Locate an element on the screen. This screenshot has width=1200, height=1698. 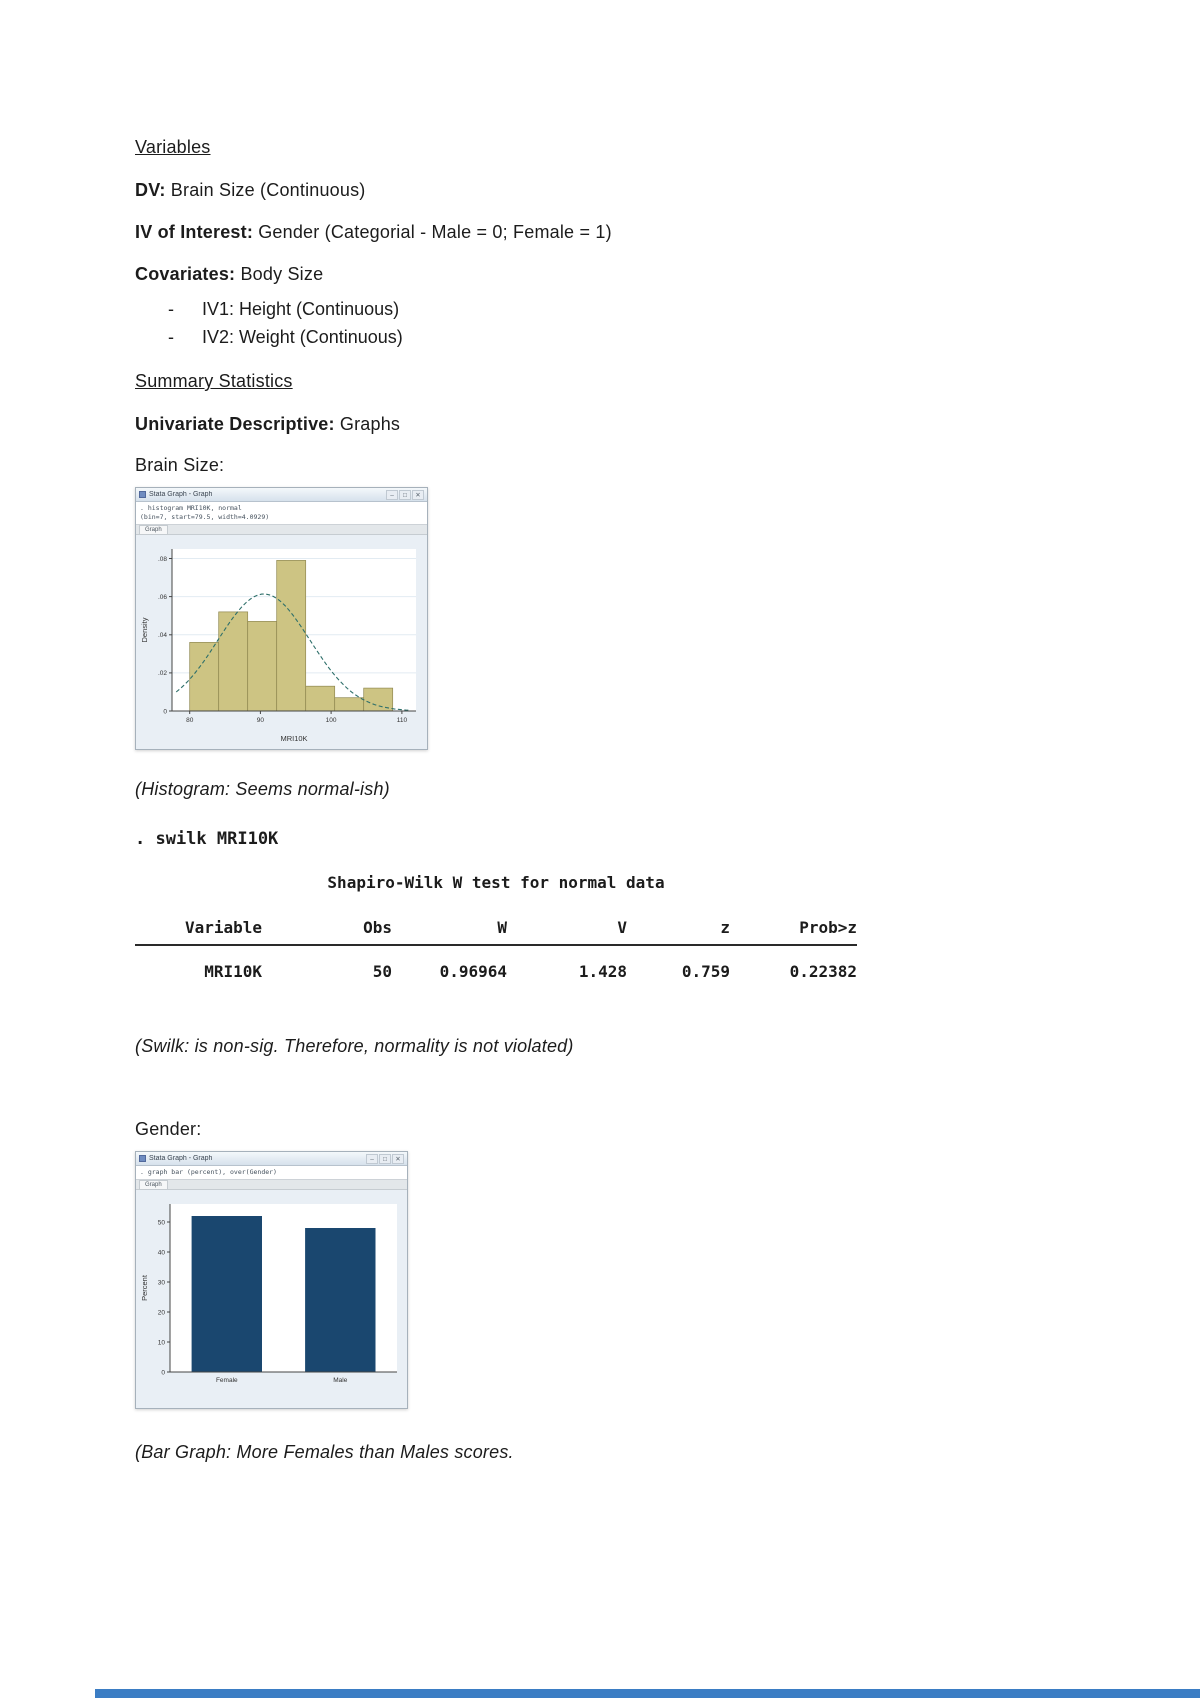
histogram-chart: 80 90 100 110 0 .02 .04 .06 .08 MRI10K Density is located at coordinates (281, 642).